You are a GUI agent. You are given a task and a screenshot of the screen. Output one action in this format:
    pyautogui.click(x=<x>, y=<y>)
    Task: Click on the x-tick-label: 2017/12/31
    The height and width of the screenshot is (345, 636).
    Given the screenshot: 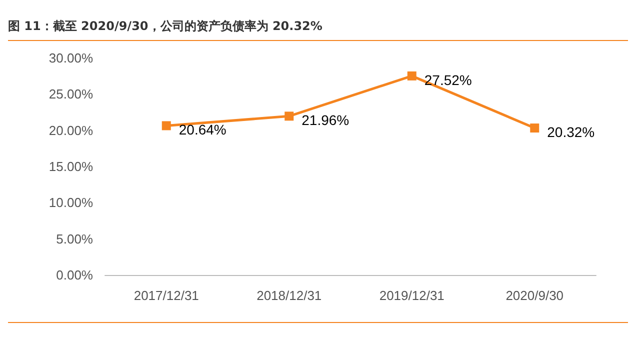 What is the action you would take?
    pyautogui.click(x=166, y=295)
    